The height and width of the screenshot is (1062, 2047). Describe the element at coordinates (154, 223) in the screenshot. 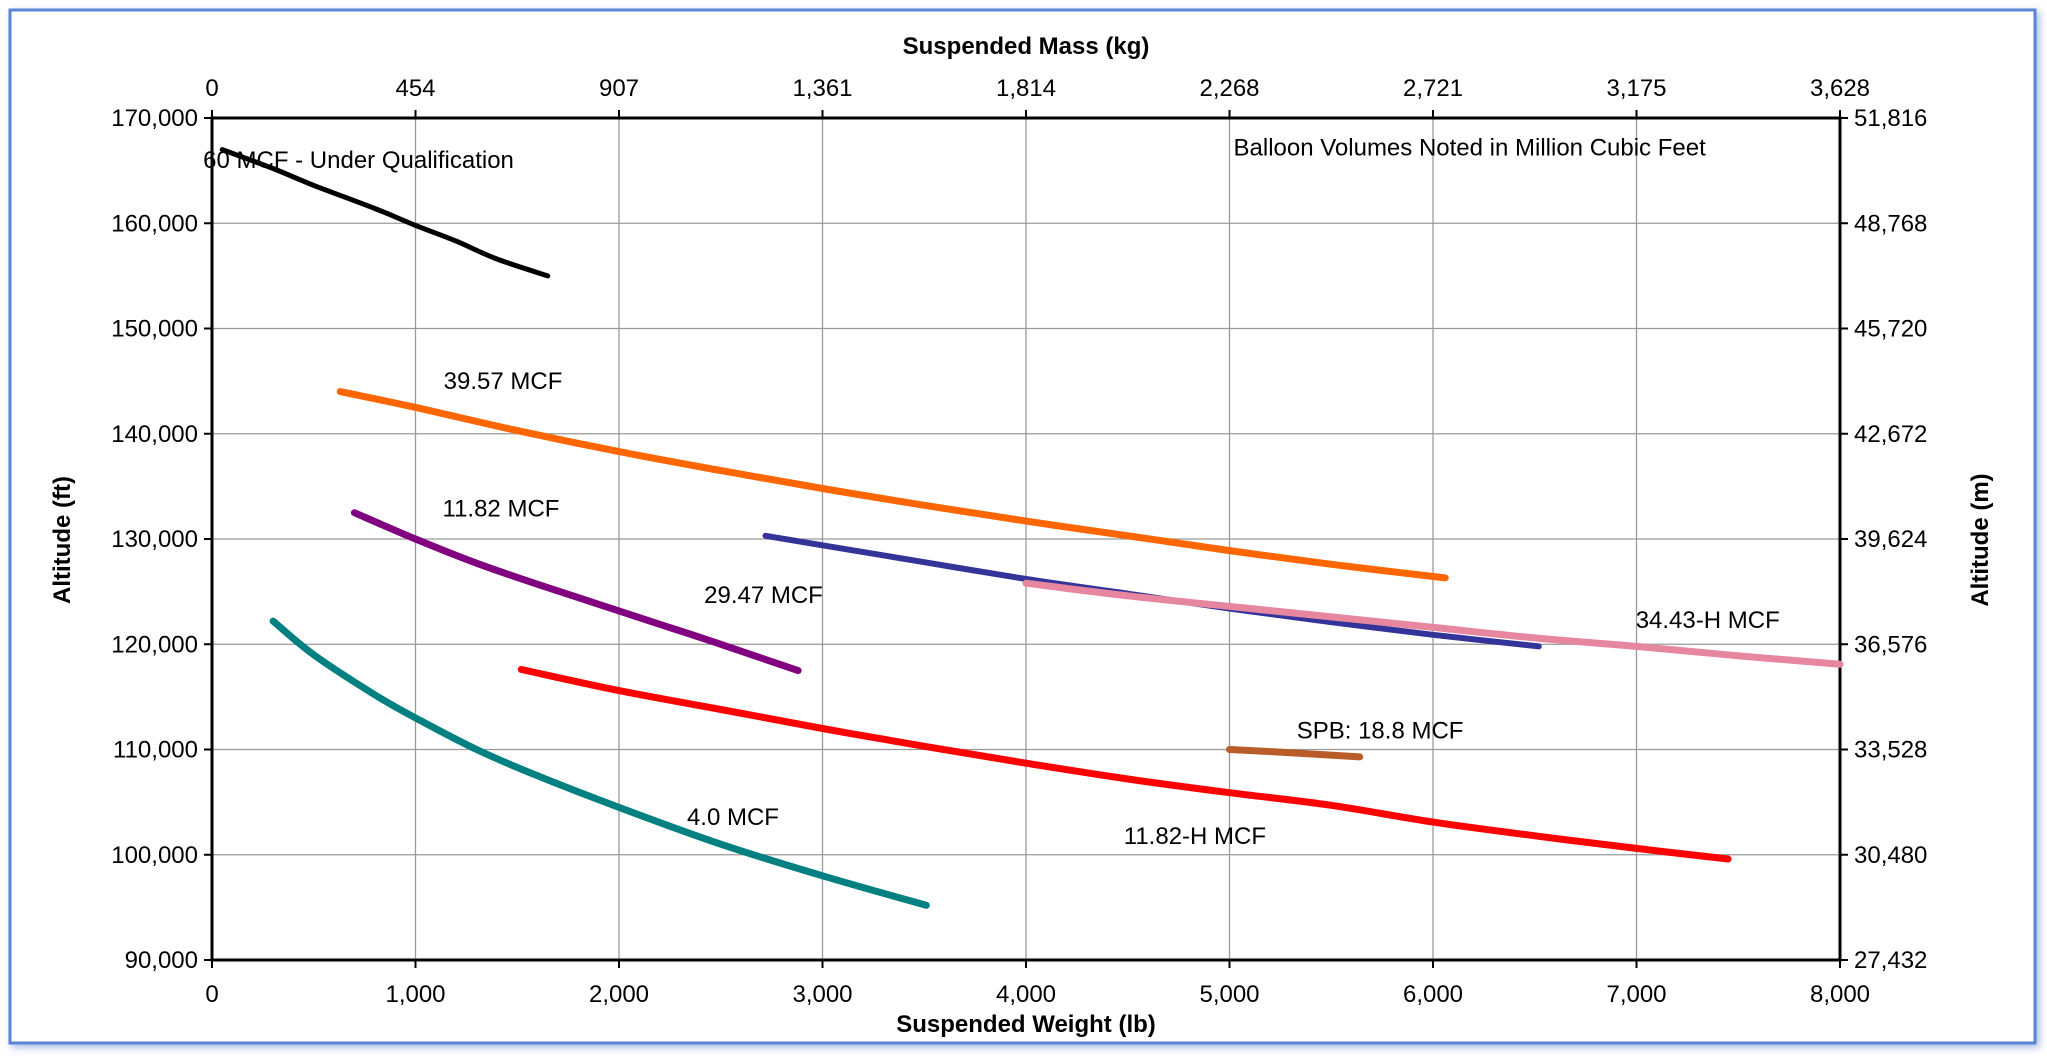

I see `y-tick-label: 160,000` at that location.